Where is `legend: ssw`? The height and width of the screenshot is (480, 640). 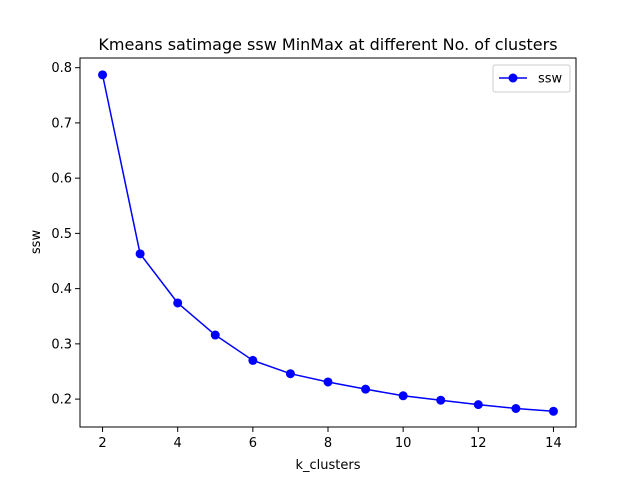 legend: ssw is located at coordinates (531, 78).